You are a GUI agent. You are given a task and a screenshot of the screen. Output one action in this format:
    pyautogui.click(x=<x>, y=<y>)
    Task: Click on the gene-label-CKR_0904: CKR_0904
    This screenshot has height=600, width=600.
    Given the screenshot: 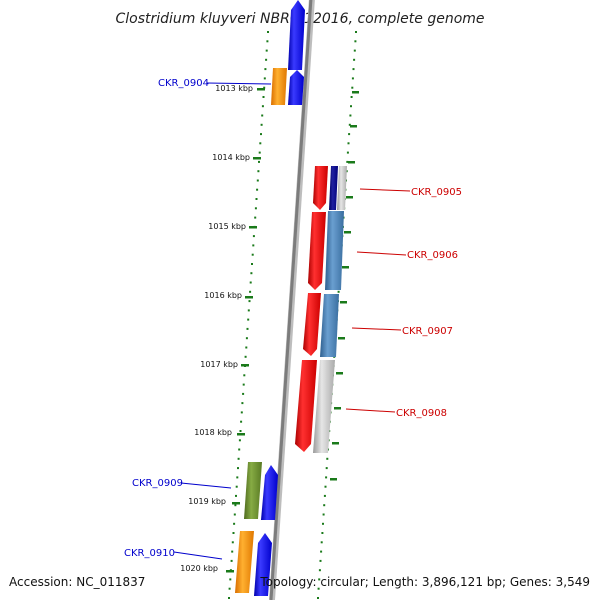 What is the action you would take?
    pyautogui.click(x=183, y=83)
    